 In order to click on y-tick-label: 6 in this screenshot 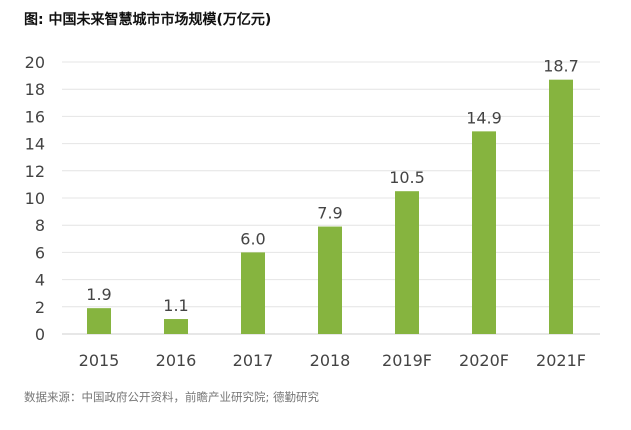, I will do `click(40, 252)`.